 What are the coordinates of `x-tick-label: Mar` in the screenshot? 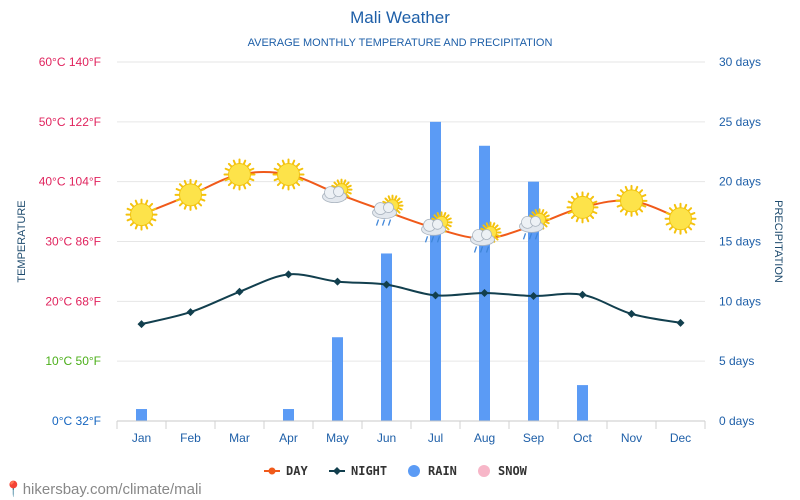 It's located at (239, 438).